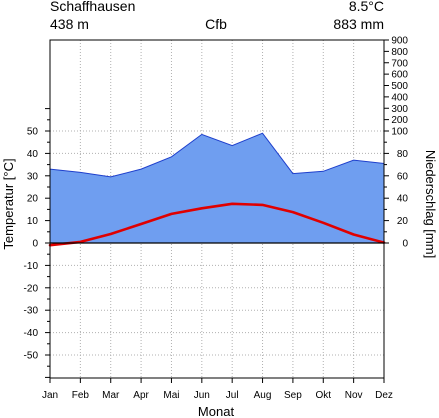 The image size is (439, 418). Describe the element at coordinates (33, 154) in the screenshot. I see `y-left-tick-label: 40` at that location.